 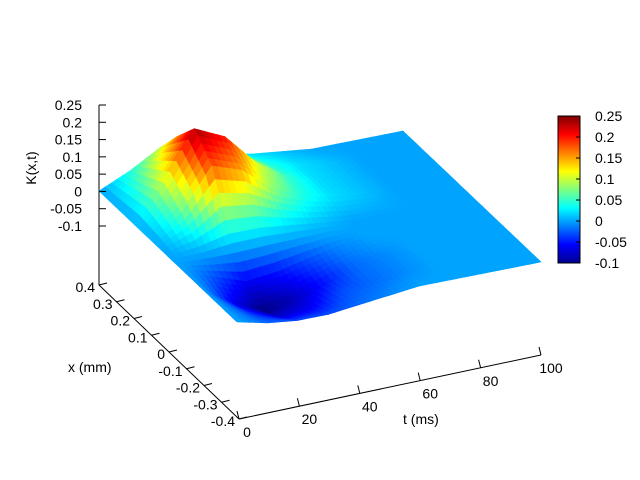 What do you see at coordinates (31, 167) in the screenshot?
I see `z-axis-label: K(x,t)` at bounding box center [31, 167].